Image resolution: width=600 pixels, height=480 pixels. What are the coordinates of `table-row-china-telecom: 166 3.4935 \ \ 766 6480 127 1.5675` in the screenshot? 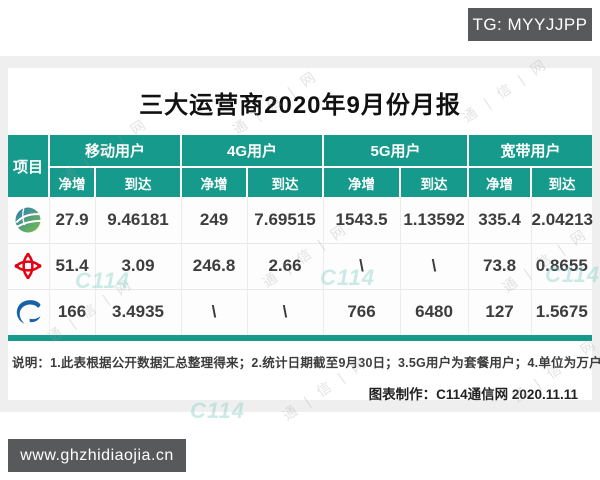 It's located at (300, 311).